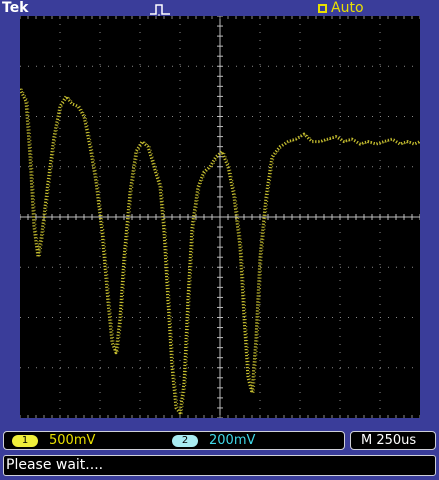 The height and width of the screenshot is (480, 439). What do you see at coordinates (232, 440) in the screenshot?
I see `ch2-scale: 200mV` at bounding box center [232, 440].